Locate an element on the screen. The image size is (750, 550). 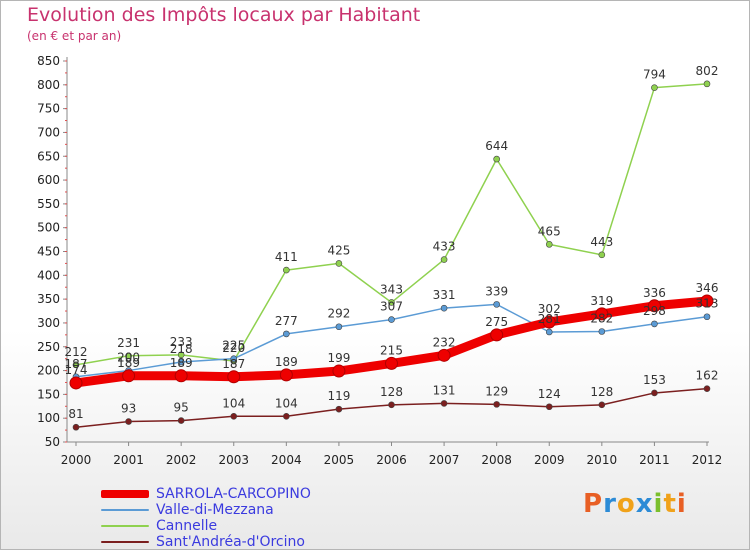
y-tick-label: 500 is located at coordinates (48, 228).